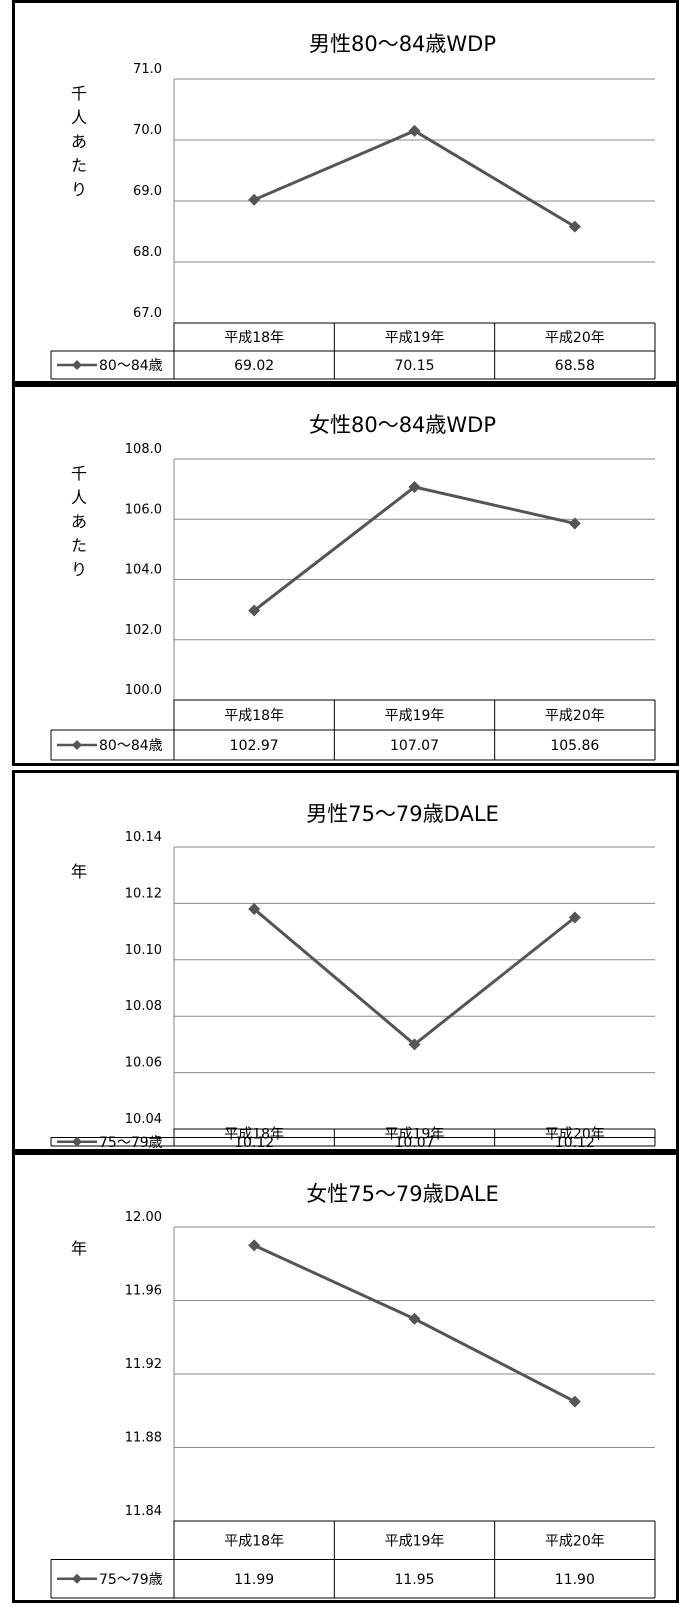 Image resolution: width=679 pixels, height=1607 pixels. I want to click on table-value: 68.58, so click(575, 366).